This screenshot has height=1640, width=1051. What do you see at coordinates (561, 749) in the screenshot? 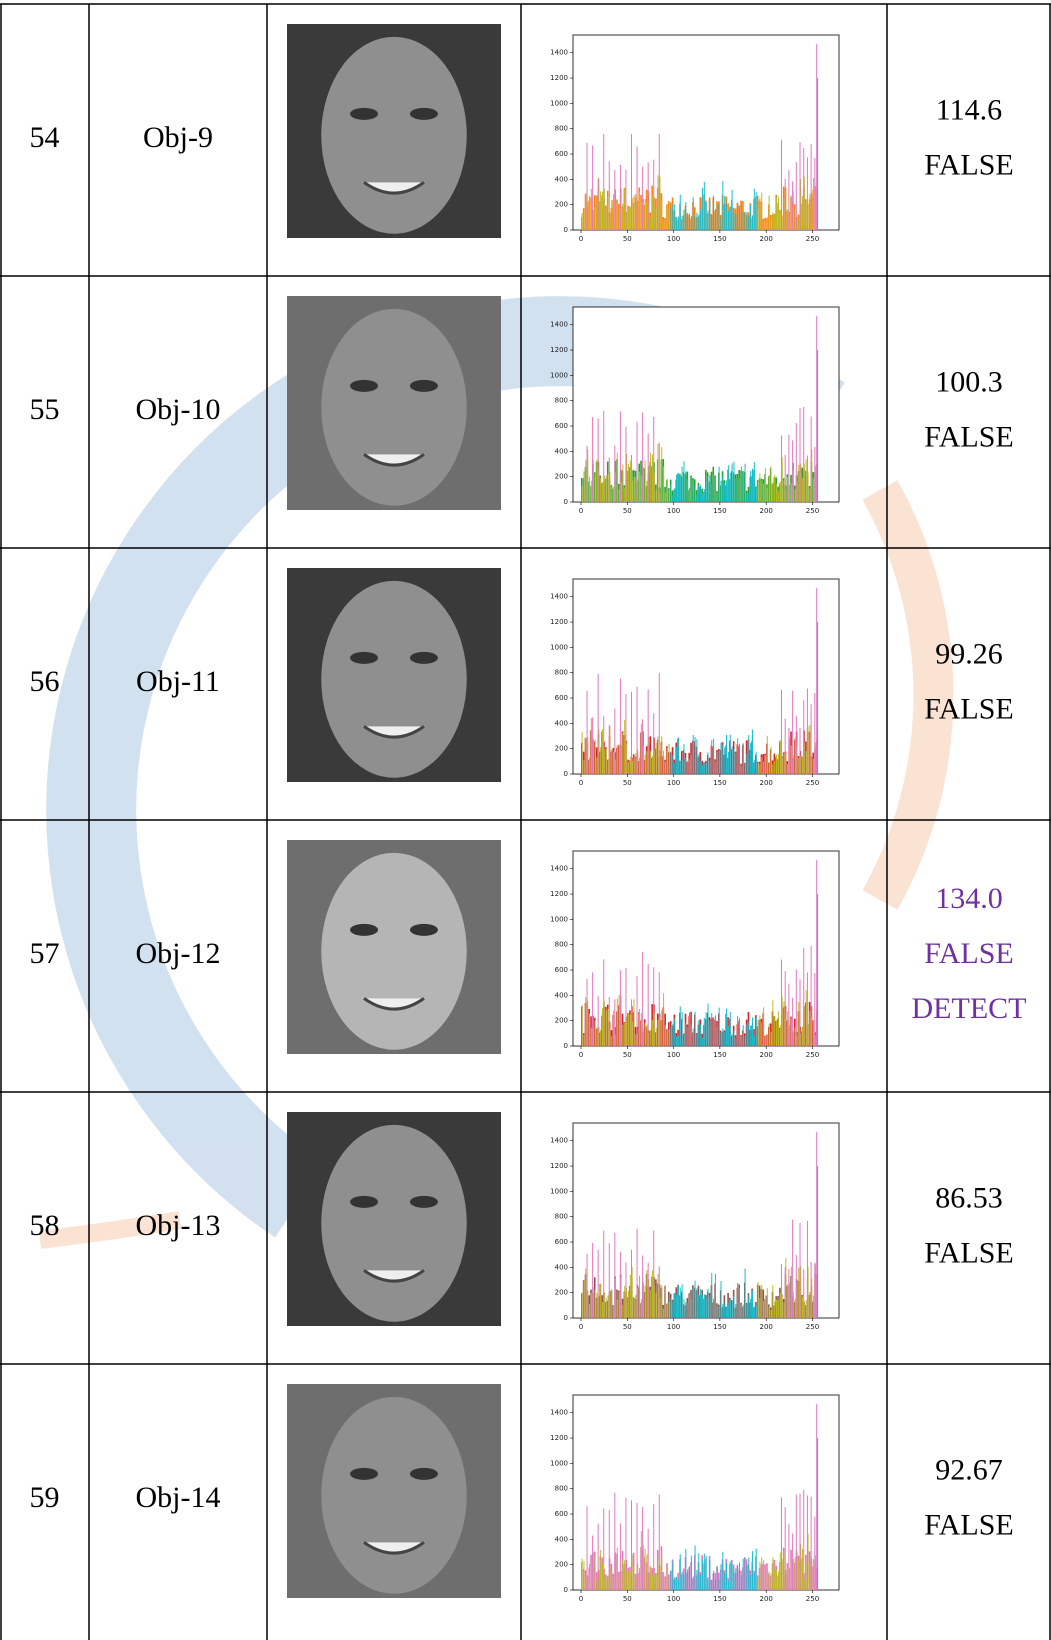
I see `y-tick-label: 200` at bounding box center [561, 749].